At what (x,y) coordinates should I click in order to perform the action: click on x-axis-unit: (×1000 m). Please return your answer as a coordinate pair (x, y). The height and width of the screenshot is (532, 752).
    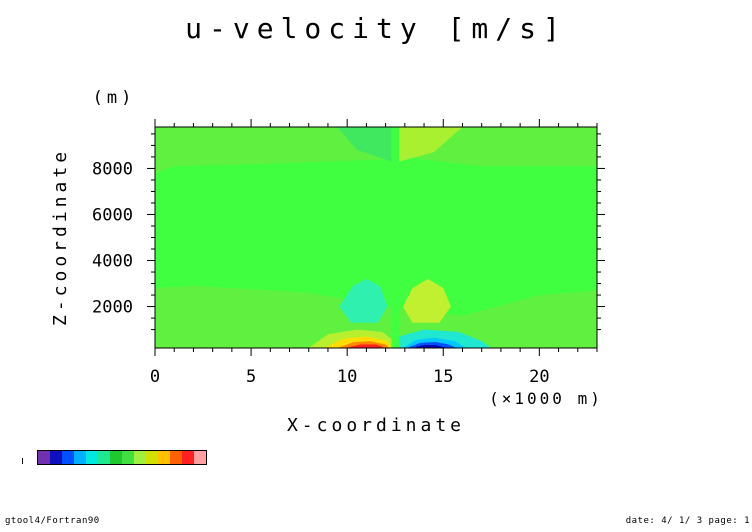
    Looking at the image, I should click on (546, 398).